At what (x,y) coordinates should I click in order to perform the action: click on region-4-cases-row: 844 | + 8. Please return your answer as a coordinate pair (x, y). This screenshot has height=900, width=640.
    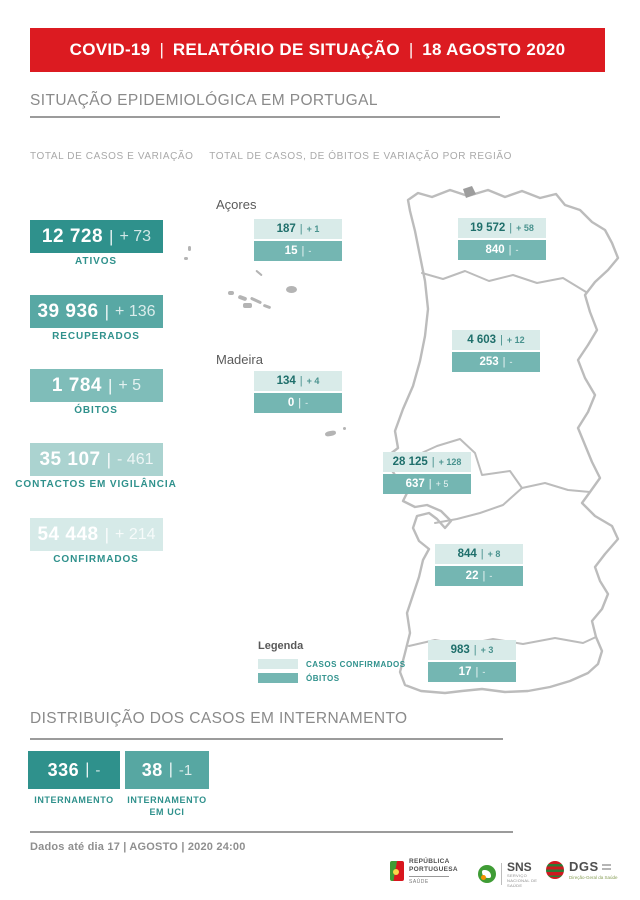
    Looking at the image, I should click on (479, 554).